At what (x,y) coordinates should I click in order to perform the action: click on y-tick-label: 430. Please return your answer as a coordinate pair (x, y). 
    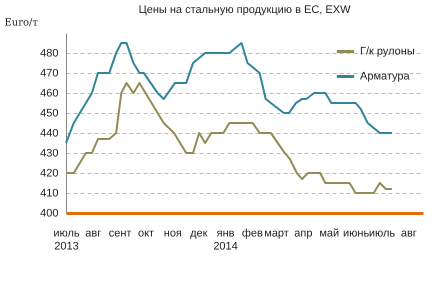
    Looking at the image, I should click on (49, 154).